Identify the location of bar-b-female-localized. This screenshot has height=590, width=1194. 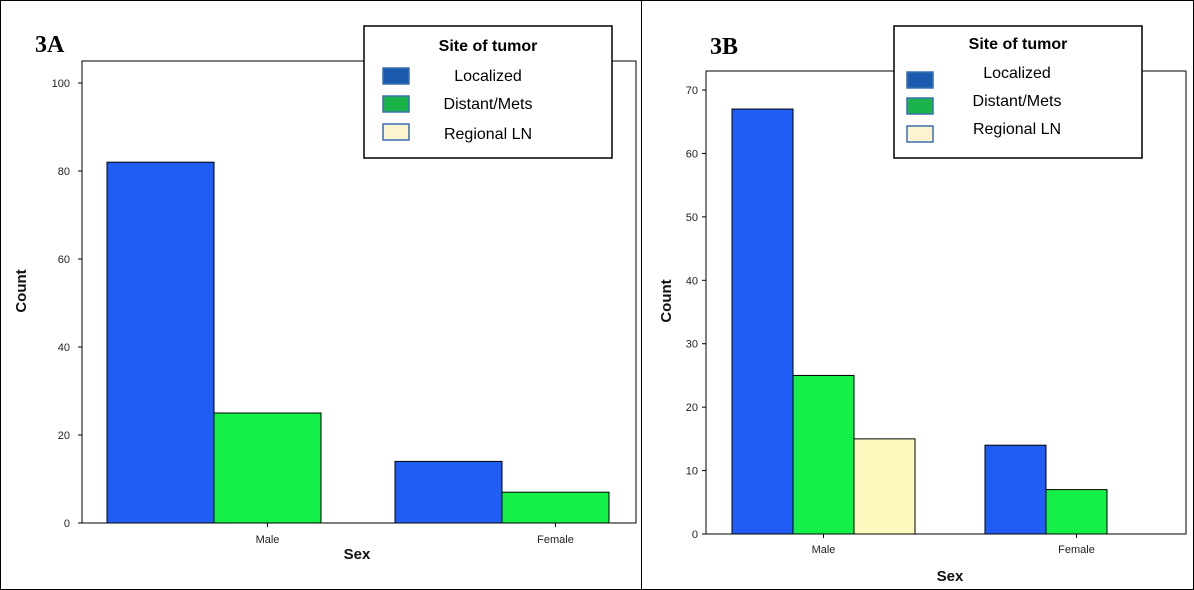
(1015, 489).